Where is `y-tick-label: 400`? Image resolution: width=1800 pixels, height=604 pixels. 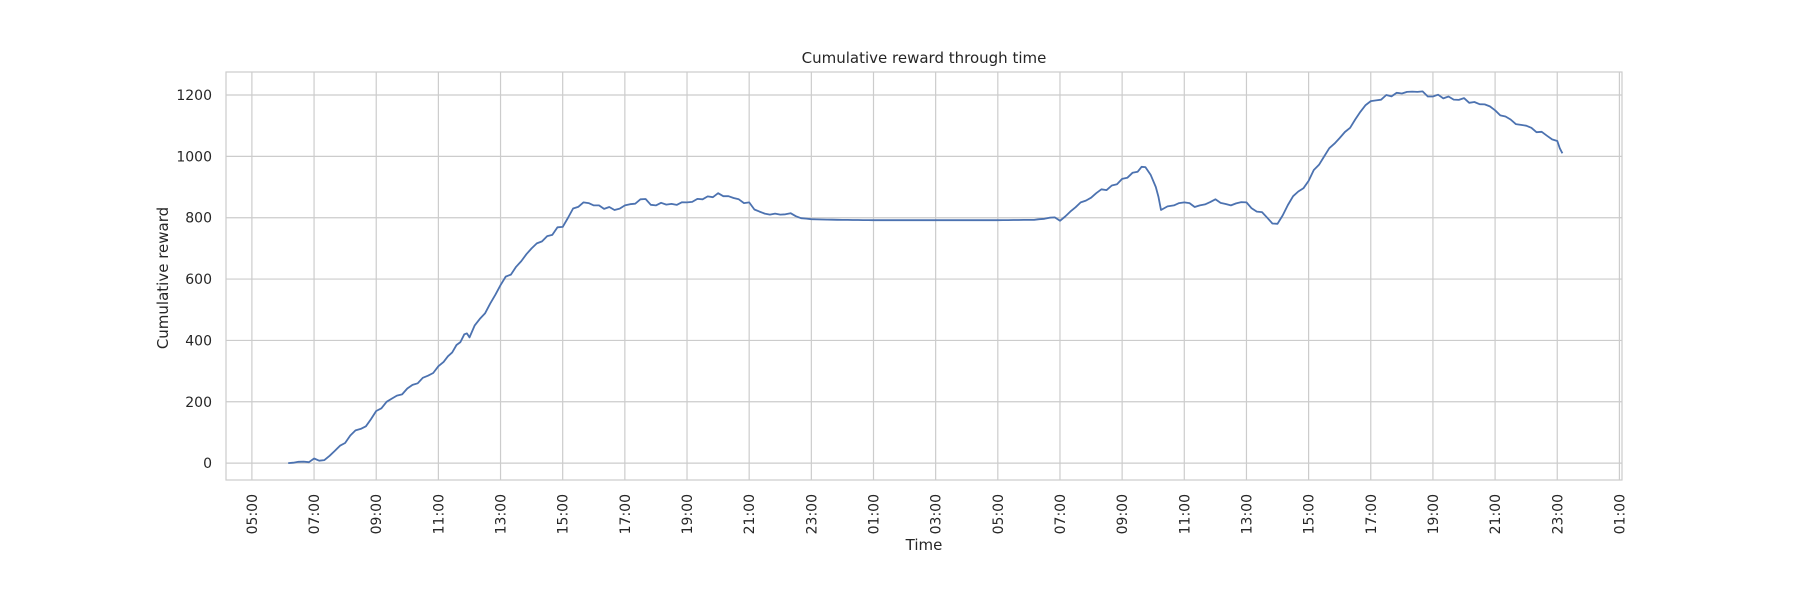
y-tick-label: 400 is located at coordinates (198, 341).